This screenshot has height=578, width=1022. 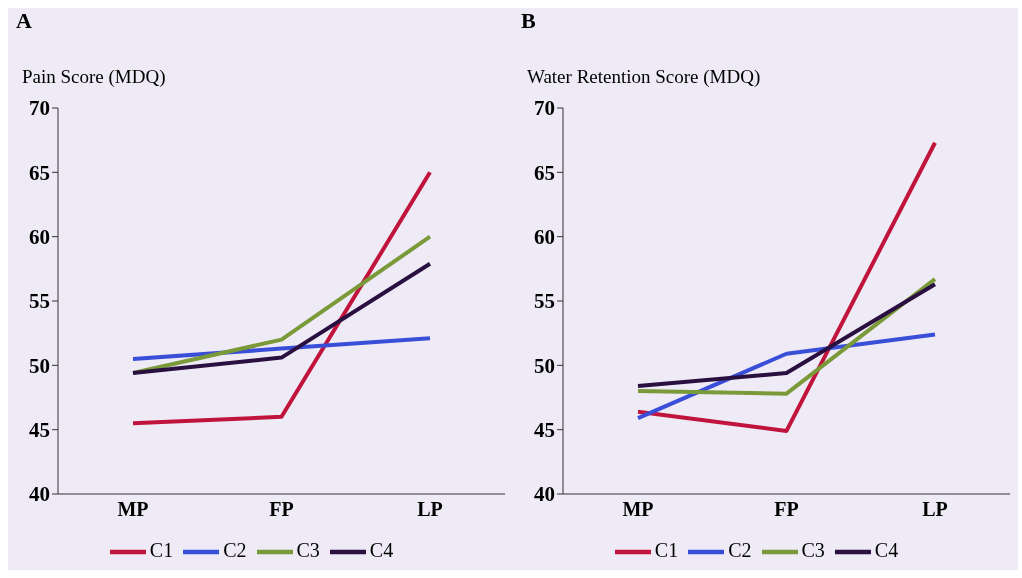 What do you see at coordinates (644, 77) in the screenshot?
I see `y-axis-title: Water Retention Score (MDQ)` at bounding box center [644, 77].